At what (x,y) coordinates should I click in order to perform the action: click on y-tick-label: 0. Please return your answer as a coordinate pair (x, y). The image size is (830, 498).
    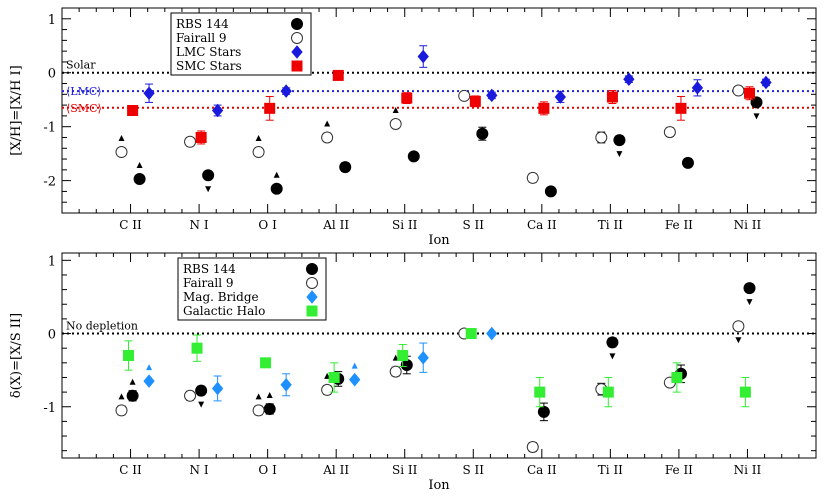
    Looking at the image, I should click on (52, 74).